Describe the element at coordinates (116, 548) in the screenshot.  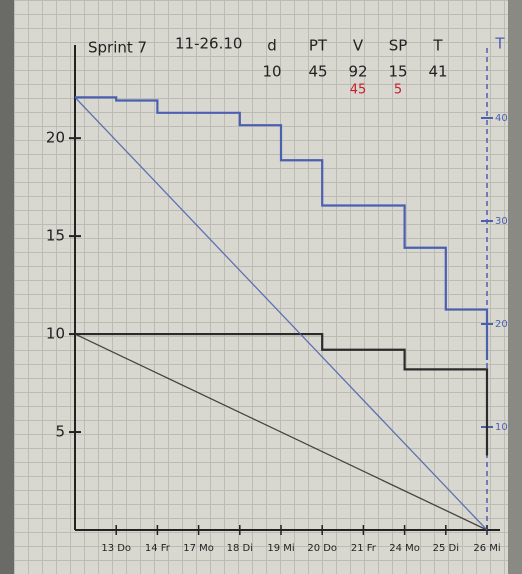
I see `x-tick-label: 13 Do` at that location.